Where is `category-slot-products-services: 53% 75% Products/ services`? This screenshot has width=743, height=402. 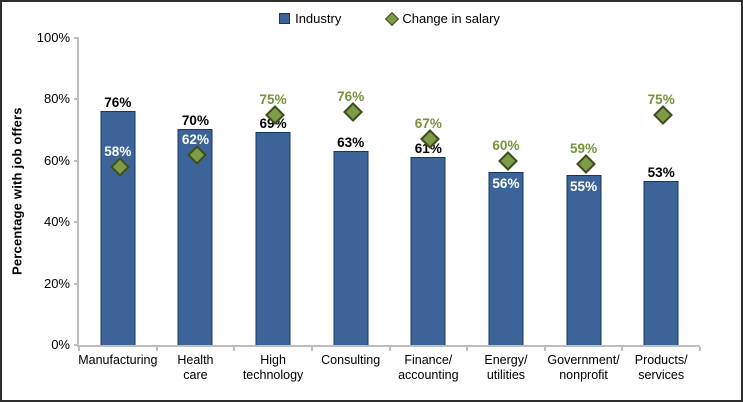
category-slot-products-services: 53% 75% Products/ services is located at coordinates (661, 210).